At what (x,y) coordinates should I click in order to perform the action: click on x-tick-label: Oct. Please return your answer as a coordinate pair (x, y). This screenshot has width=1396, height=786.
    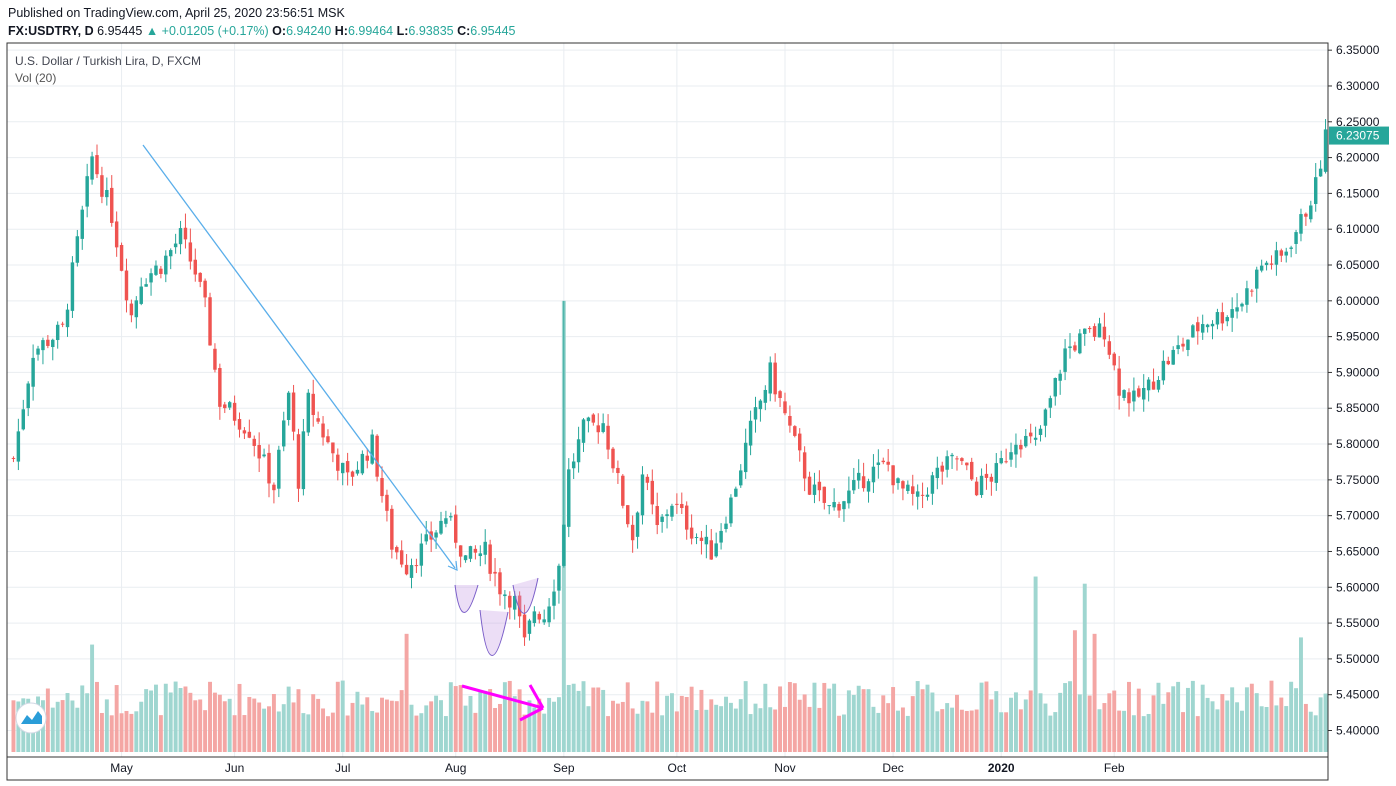
    Looking at the image, I should click on (677, 768).